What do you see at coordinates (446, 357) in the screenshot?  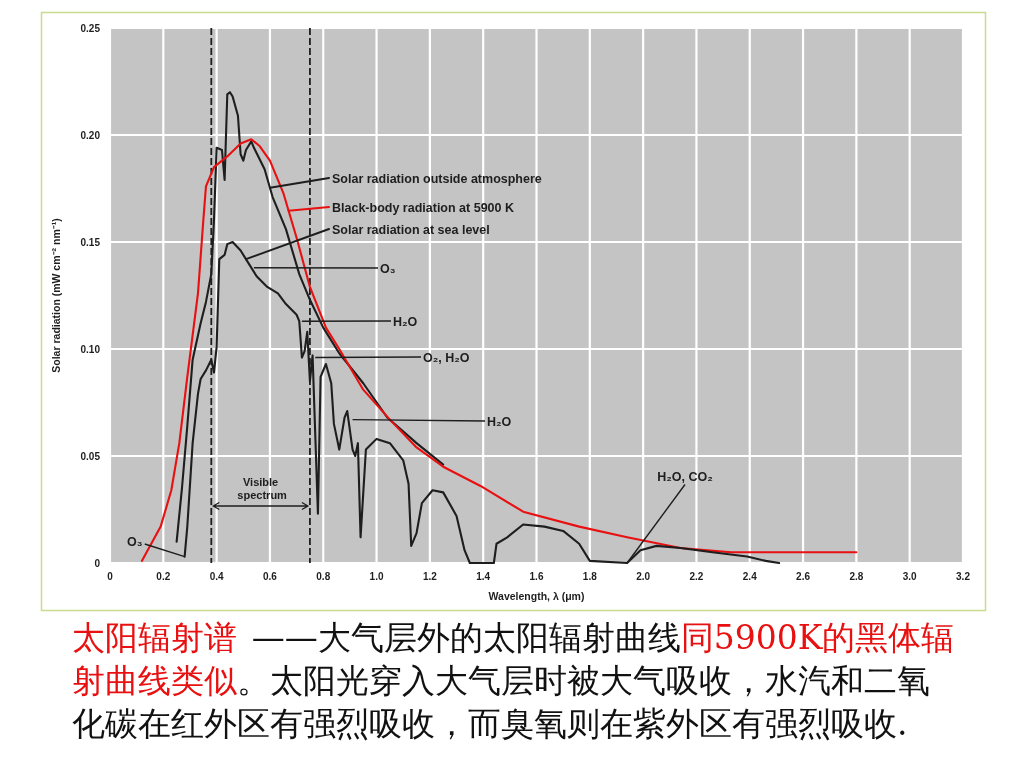 I see `note-text: O₂, H₂O` at bounding box center [446, 357].